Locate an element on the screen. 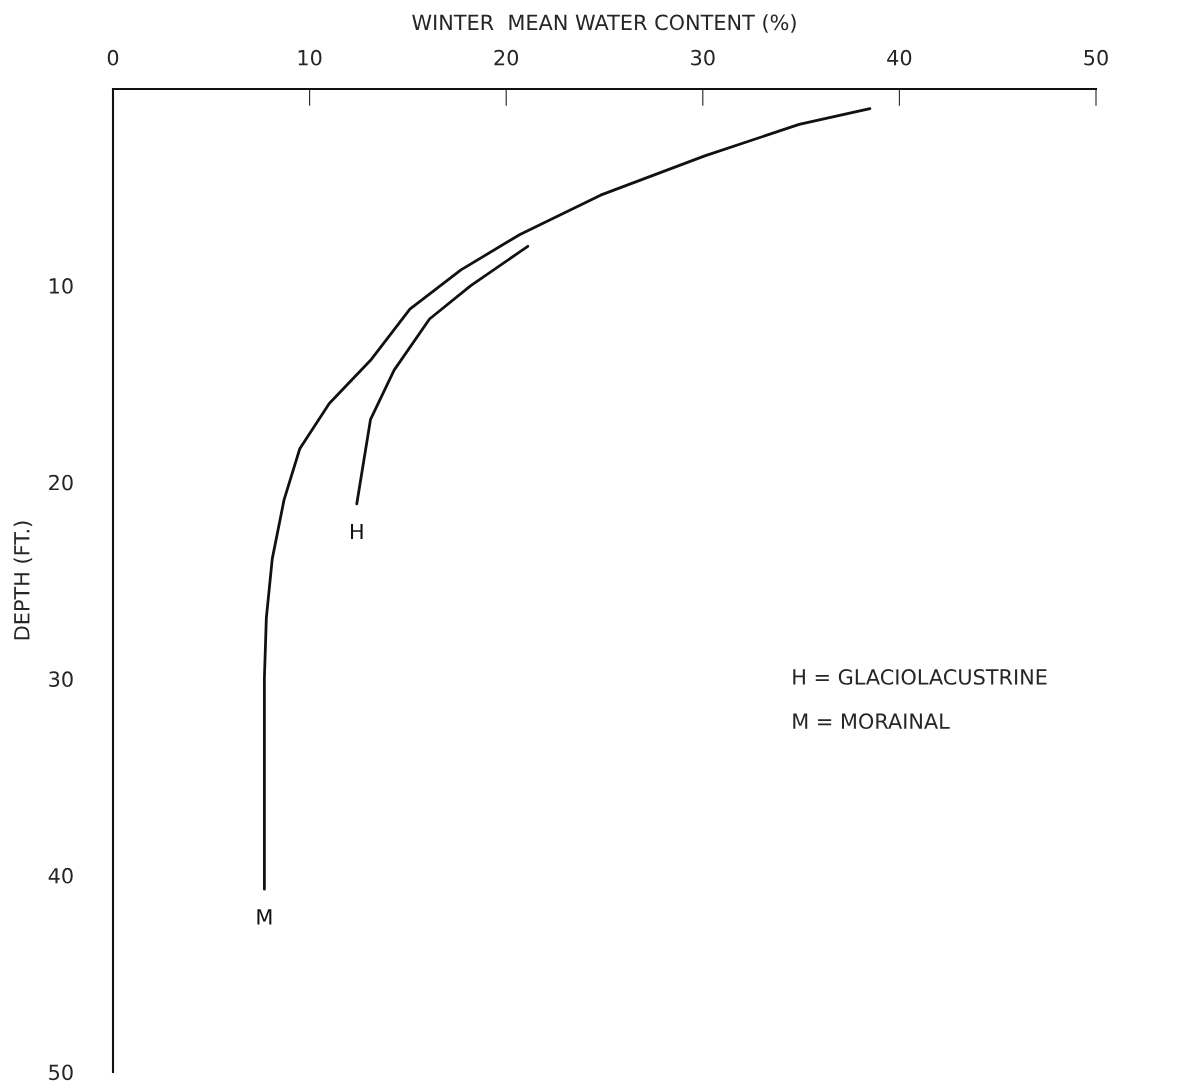 The height and width of the screenshot is (1082, 1178). x-tick-label: 40 is located at coordinates (899, 57).